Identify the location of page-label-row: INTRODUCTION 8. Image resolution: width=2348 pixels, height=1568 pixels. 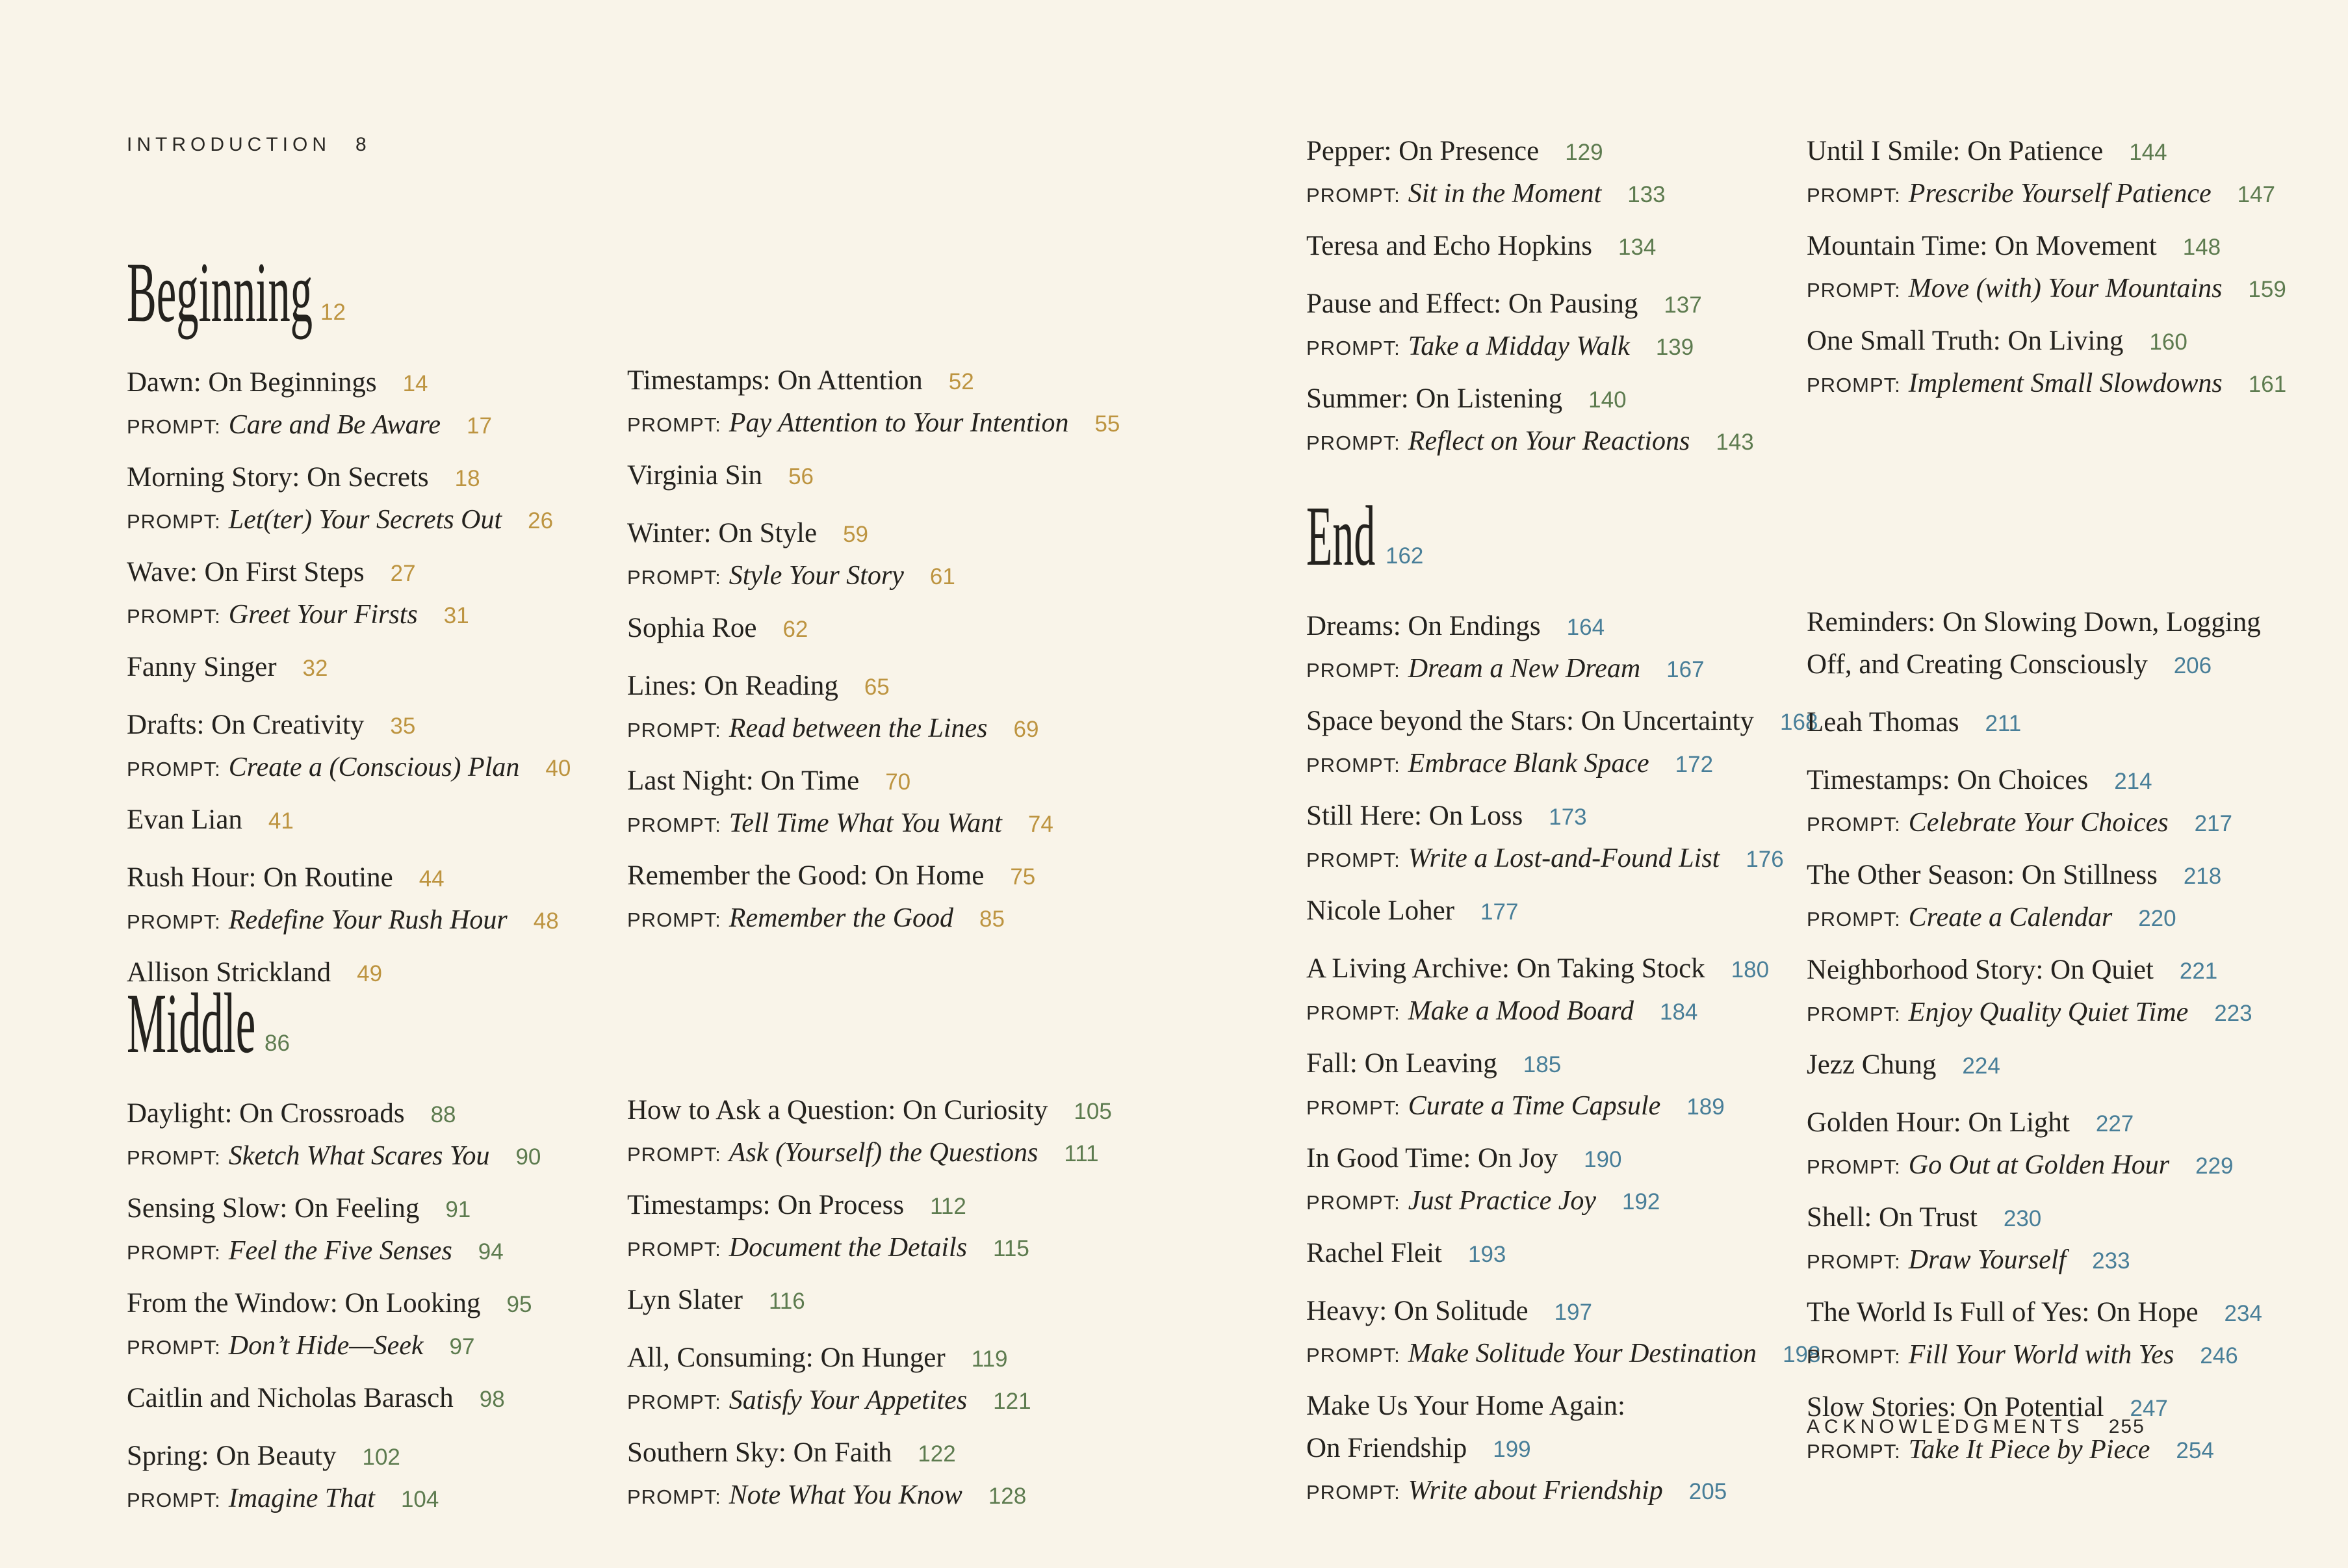
(377, 145).